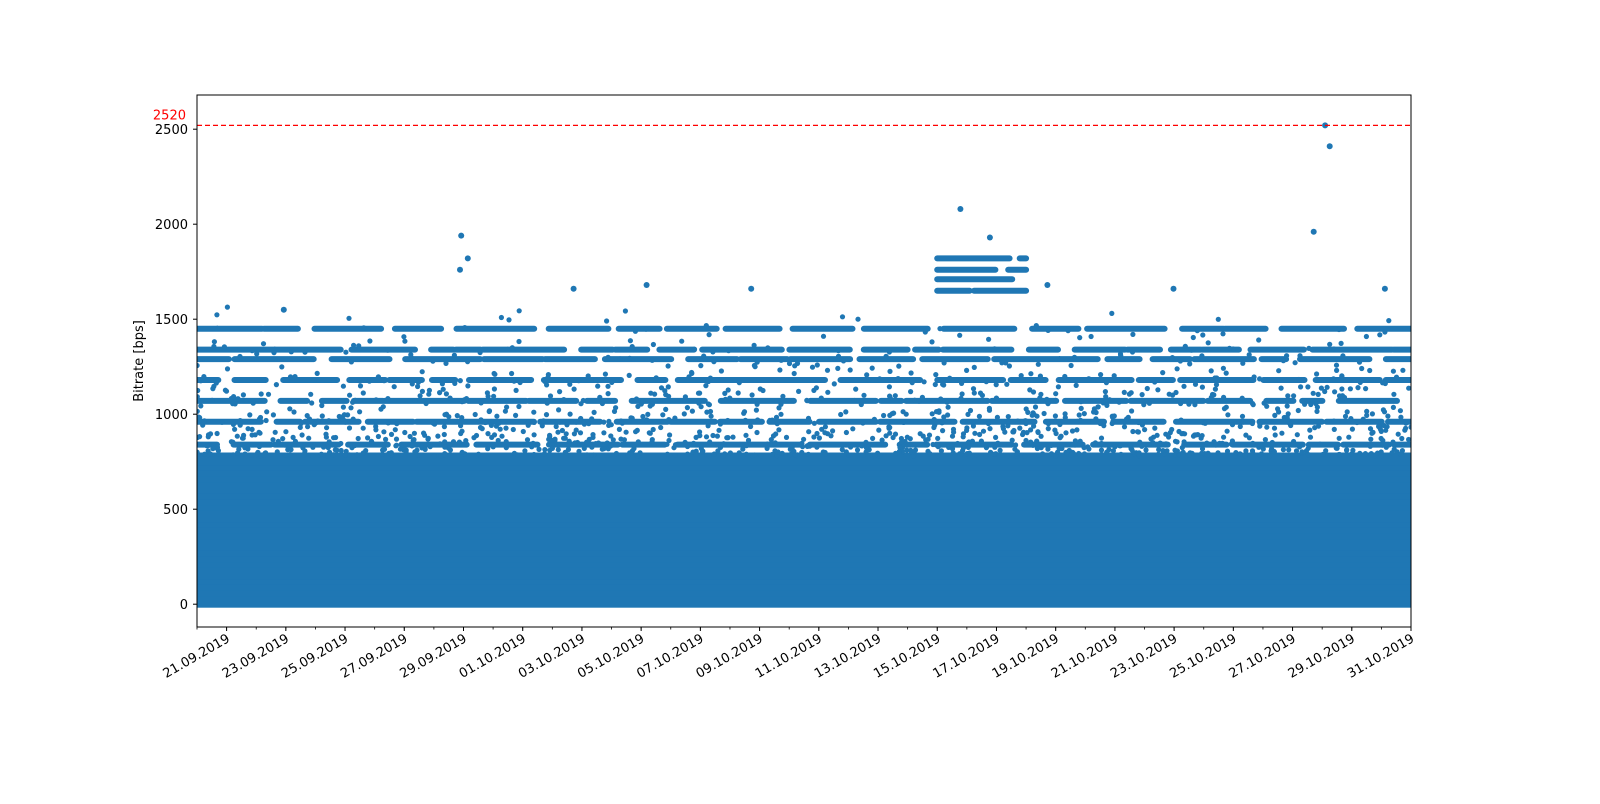 The image size is (1600, 804). What do you see at coordinates (1203, 656) in the screenshot?
I see `x-tick-label: 25.10.2019` at bounding box center [1203, 656].